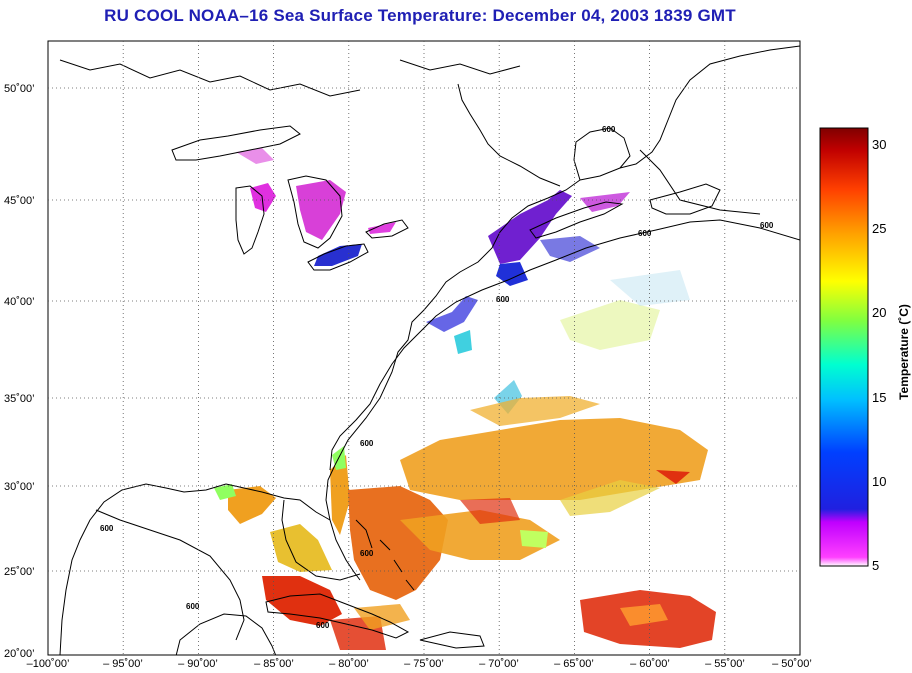 Image resolution: width=912 pixels, height=673 pixels. What do you see at coordinates (19, 399) in the screenshot?
I see `lat-tick-label: 35˚00’` at bounding box center [19, 399].